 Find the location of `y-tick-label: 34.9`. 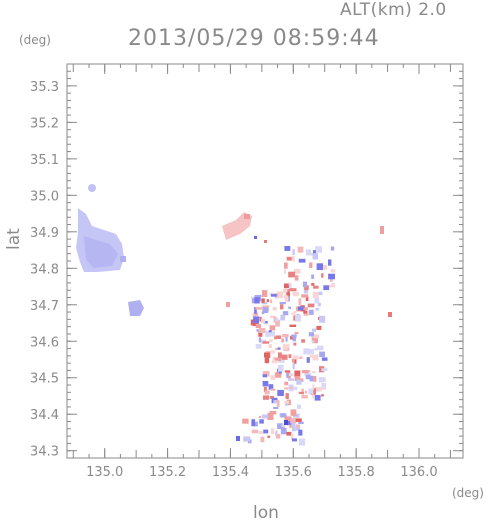

y-tick-label: 34.9 is located at coordinates (44, 233).